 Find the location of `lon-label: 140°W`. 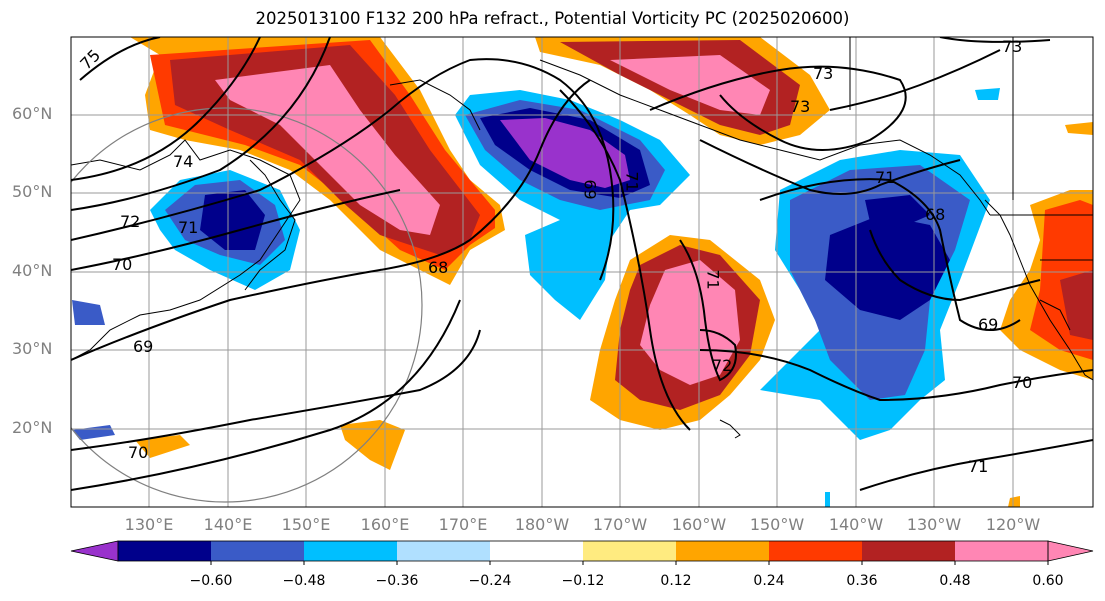

lon-label: 140°W is located at coordinates (856, 524).